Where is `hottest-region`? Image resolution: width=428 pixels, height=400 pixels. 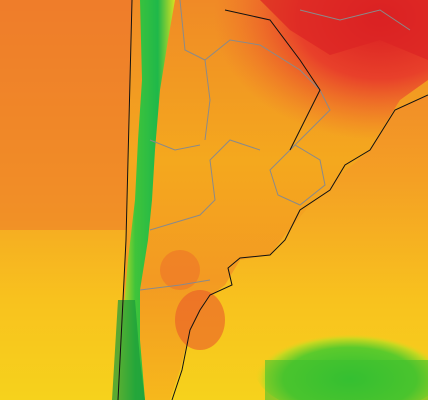 hottest-region is located at coordinates (344, 30).